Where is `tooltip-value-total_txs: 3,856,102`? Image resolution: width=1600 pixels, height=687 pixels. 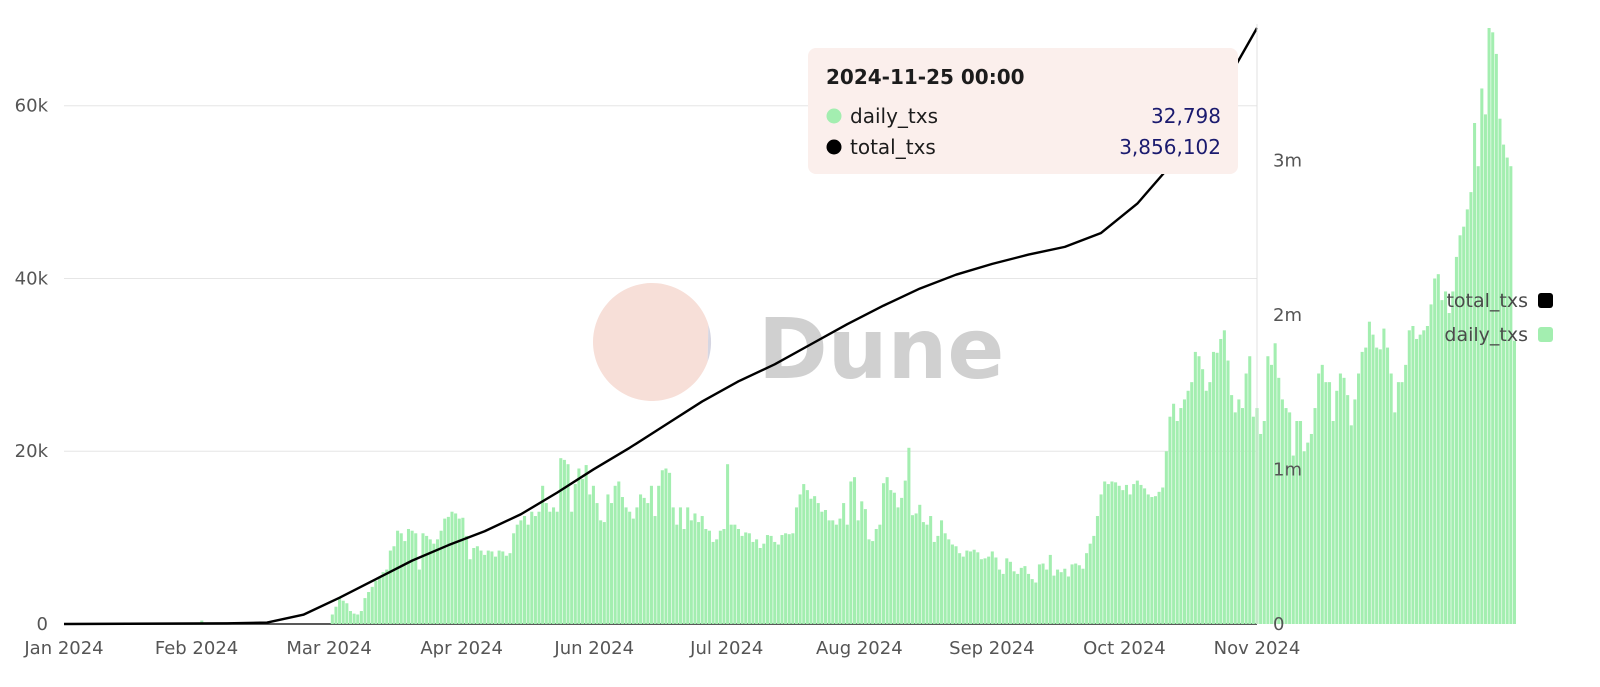 tooltip-value-total_txs: 3,856,102 is located at coordinates (1170, 147).